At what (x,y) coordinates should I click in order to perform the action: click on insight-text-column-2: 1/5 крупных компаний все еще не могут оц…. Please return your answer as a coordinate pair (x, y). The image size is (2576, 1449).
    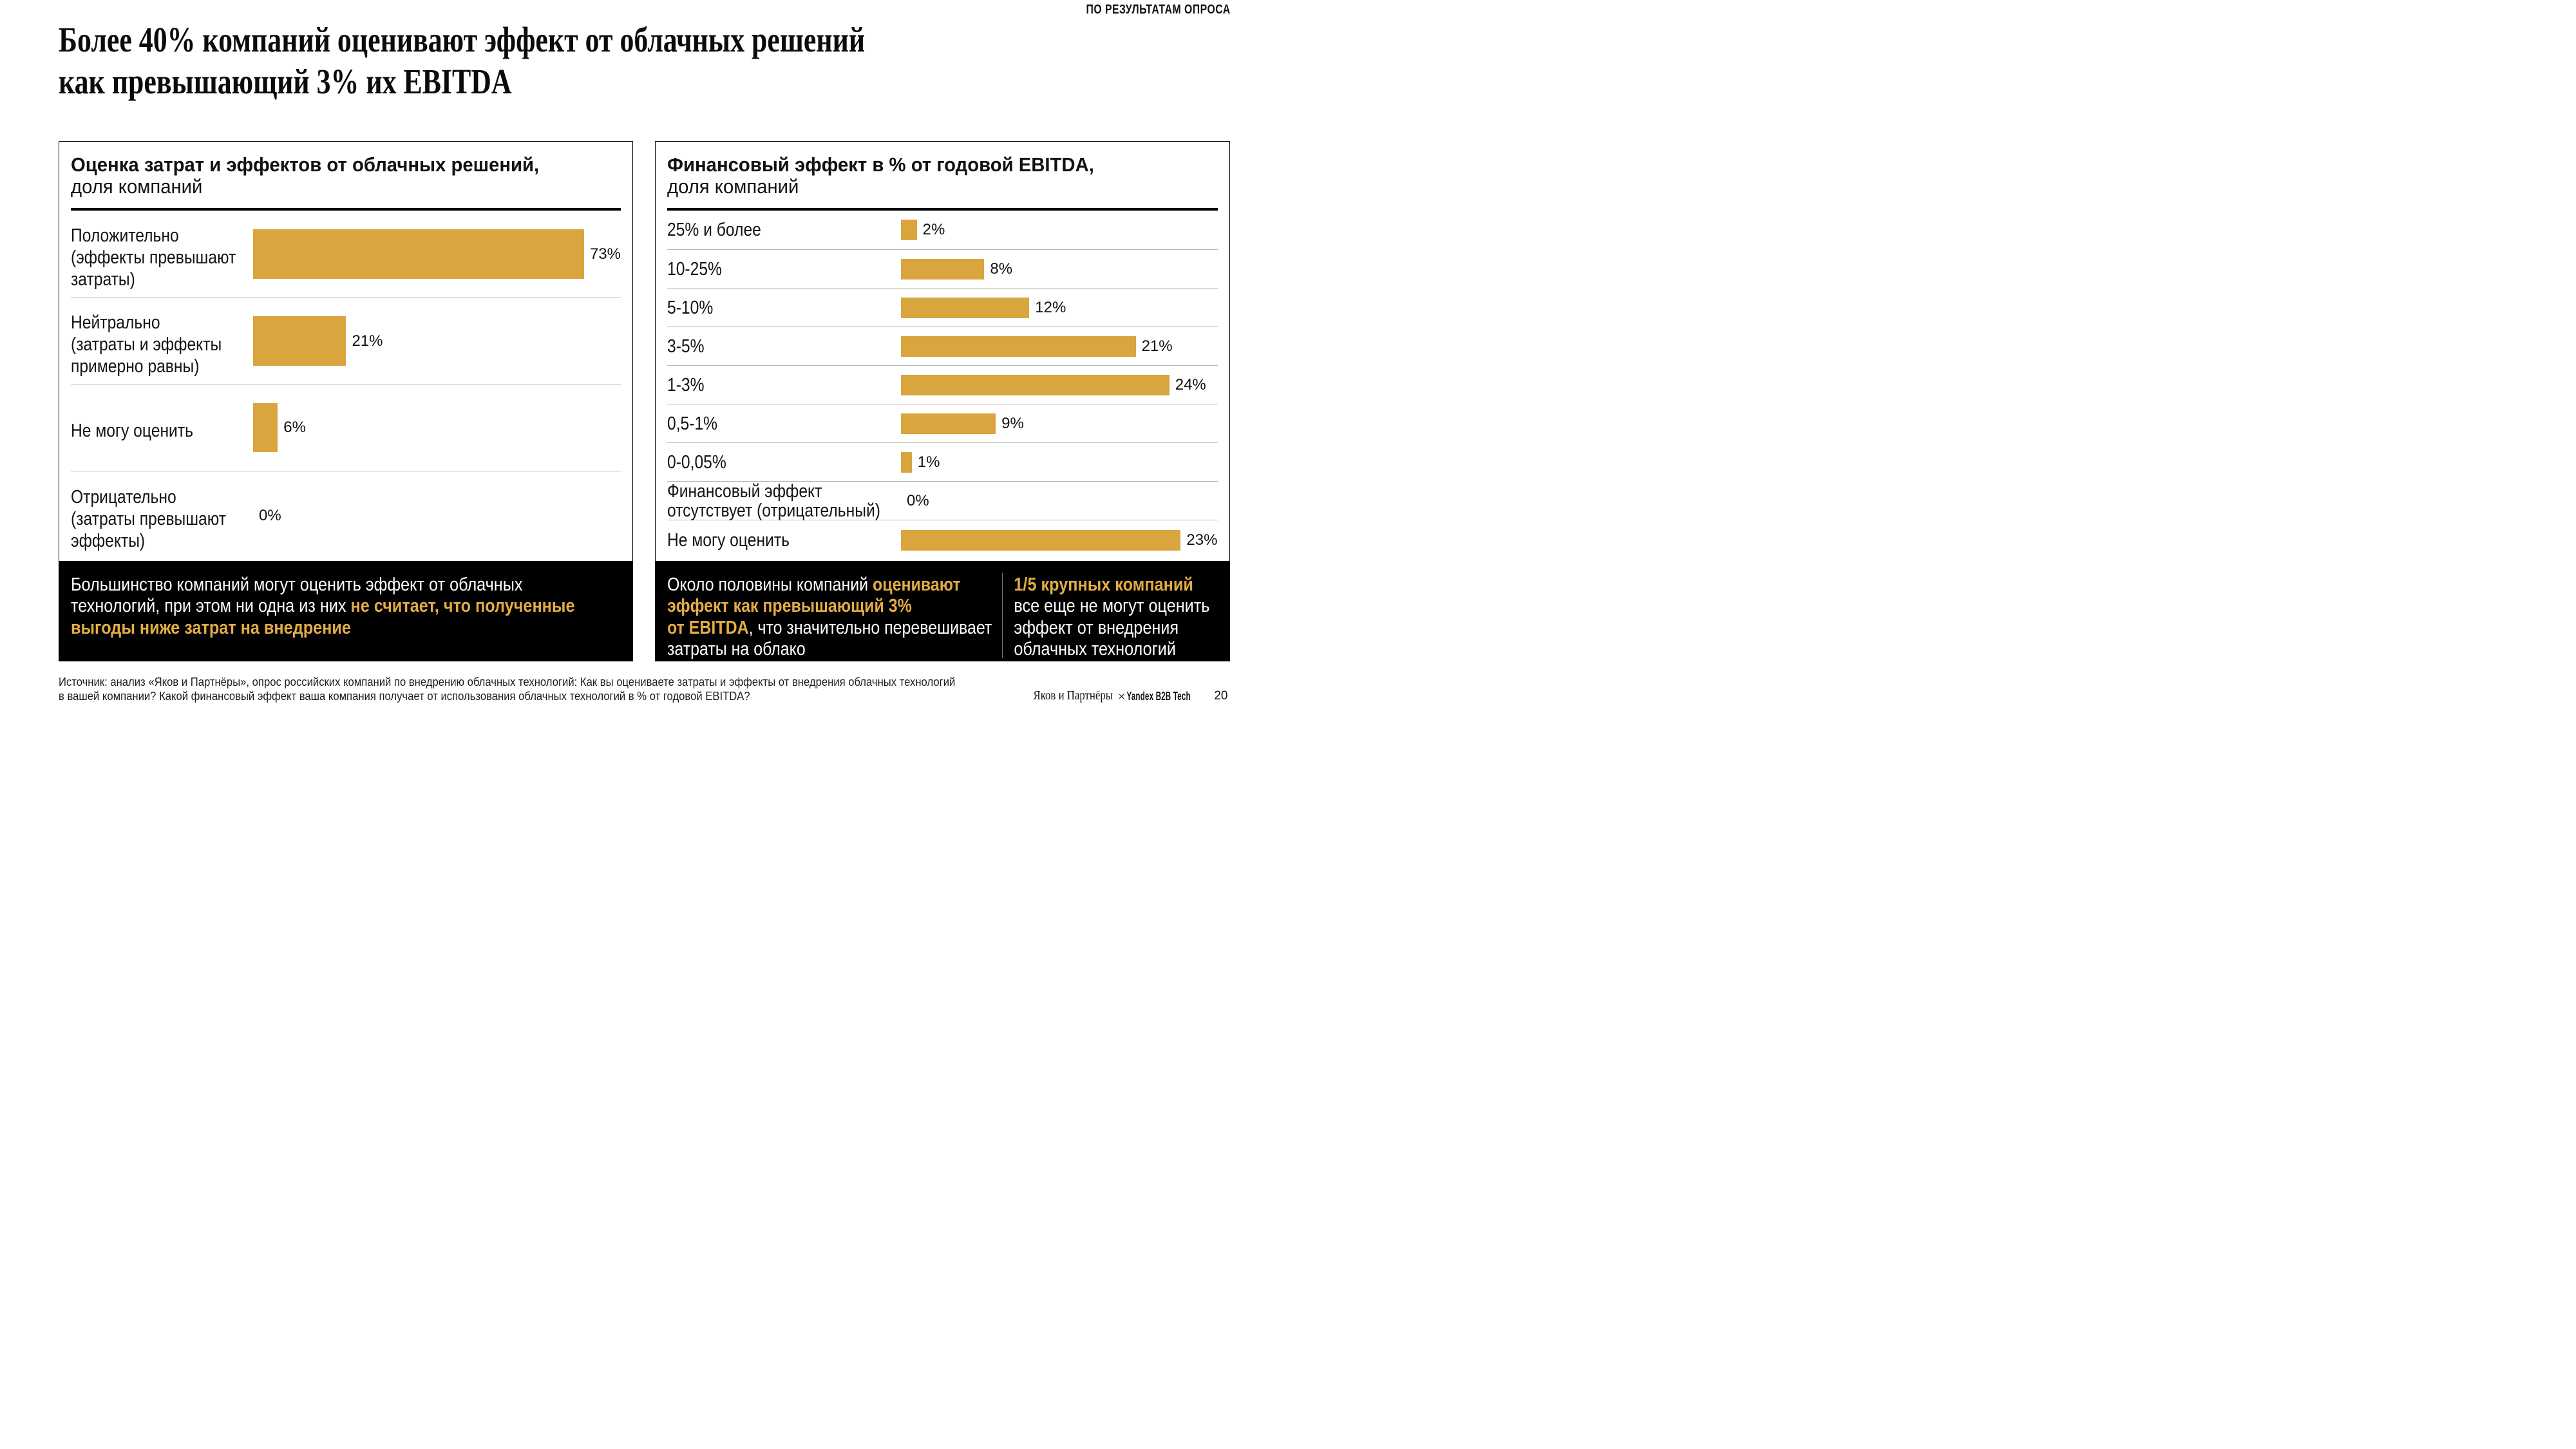
    Looking at the image, I should click on (1106, 618).